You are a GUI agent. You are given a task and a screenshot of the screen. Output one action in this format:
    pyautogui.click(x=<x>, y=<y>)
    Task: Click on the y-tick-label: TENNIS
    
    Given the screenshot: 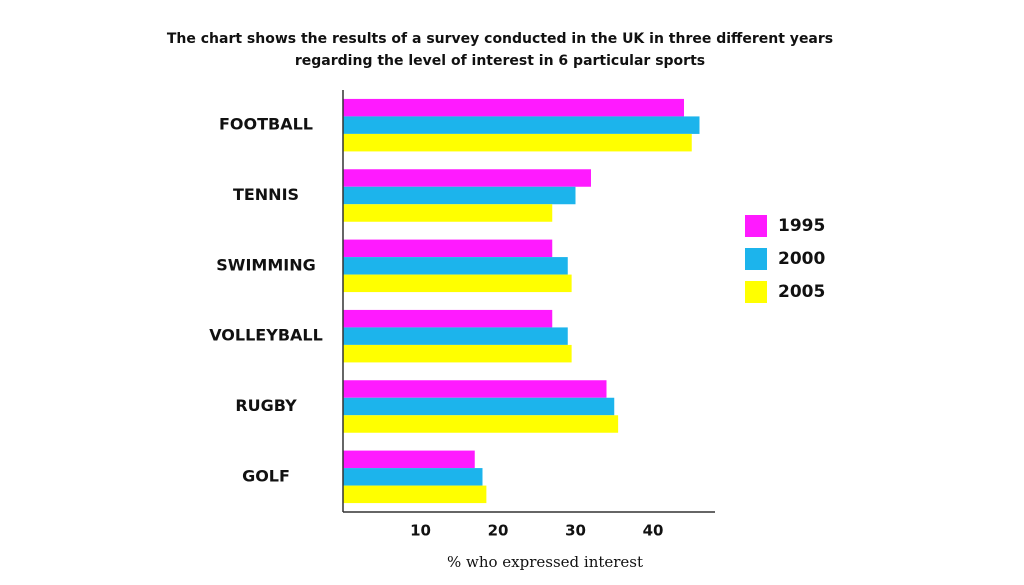 What is the action you would take?
    pyautogui.click(x=266, y=194)
    